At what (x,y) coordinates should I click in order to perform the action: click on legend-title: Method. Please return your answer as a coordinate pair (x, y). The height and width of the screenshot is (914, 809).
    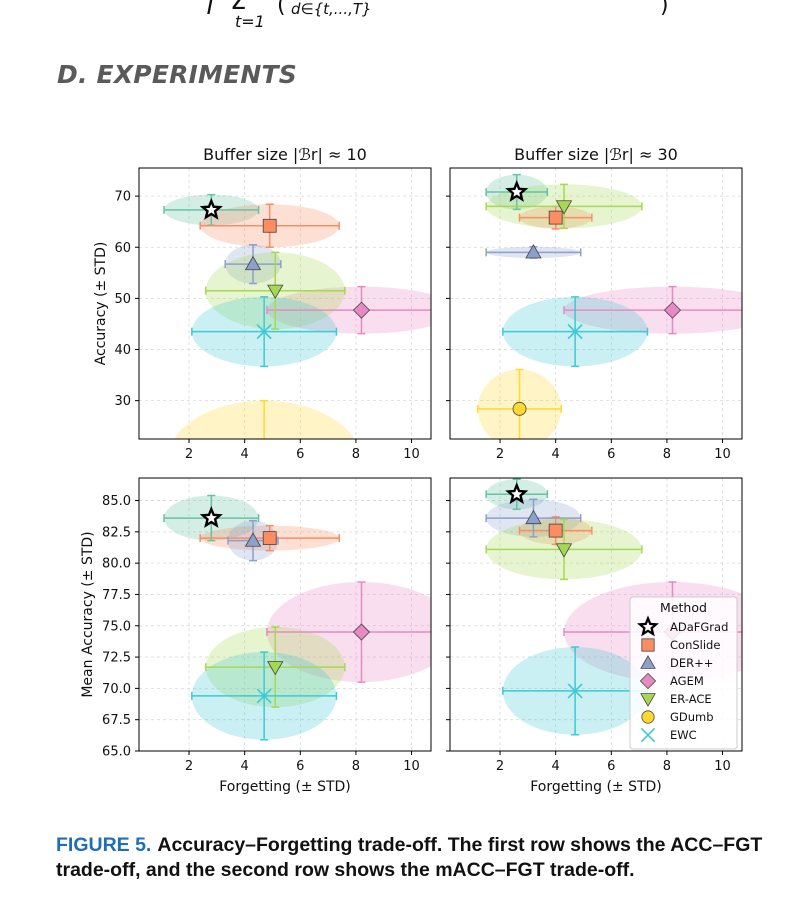
    Looking at the image, I should click on (683, 607).